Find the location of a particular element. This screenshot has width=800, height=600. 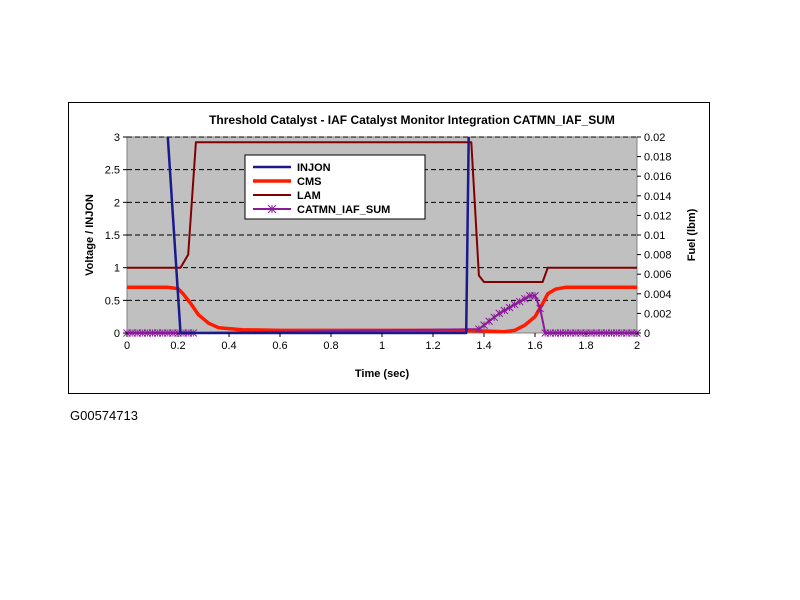

y2-tick-label: 0.01 is located at coordinates (654, 236).